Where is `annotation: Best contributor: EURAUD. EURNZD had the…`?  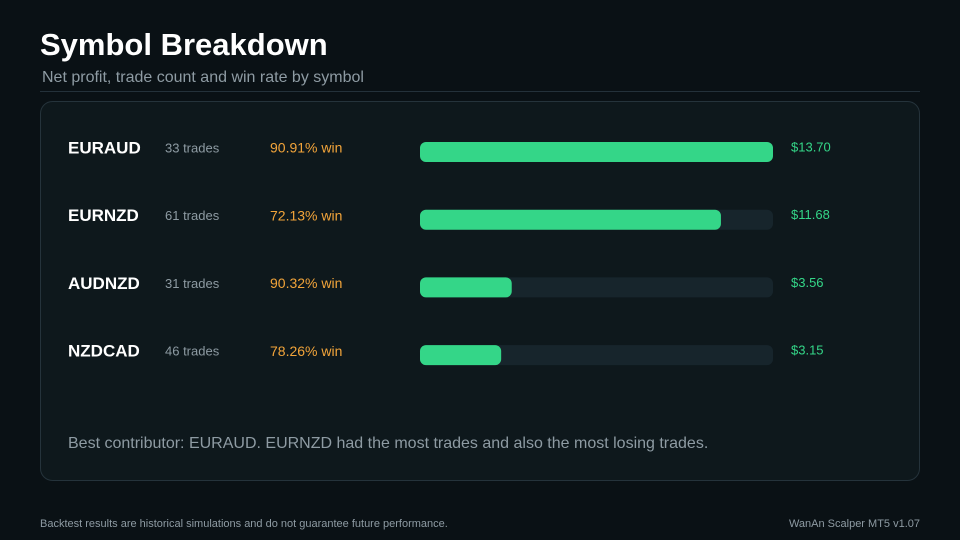 annotation: Best contributor: EURAUD. EURNZD had the… is located at coordinates (388, 443).